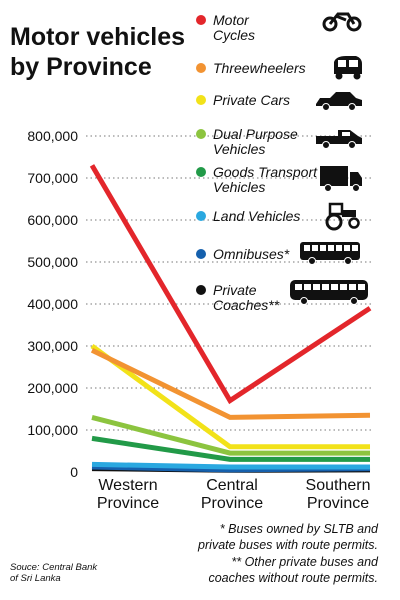 This screenshot has height=600, width=400. What do you see at coordinates (265, 172) in the screenshot?
I see `legend-label: Goods Transport` at bounding box center [265, 172].